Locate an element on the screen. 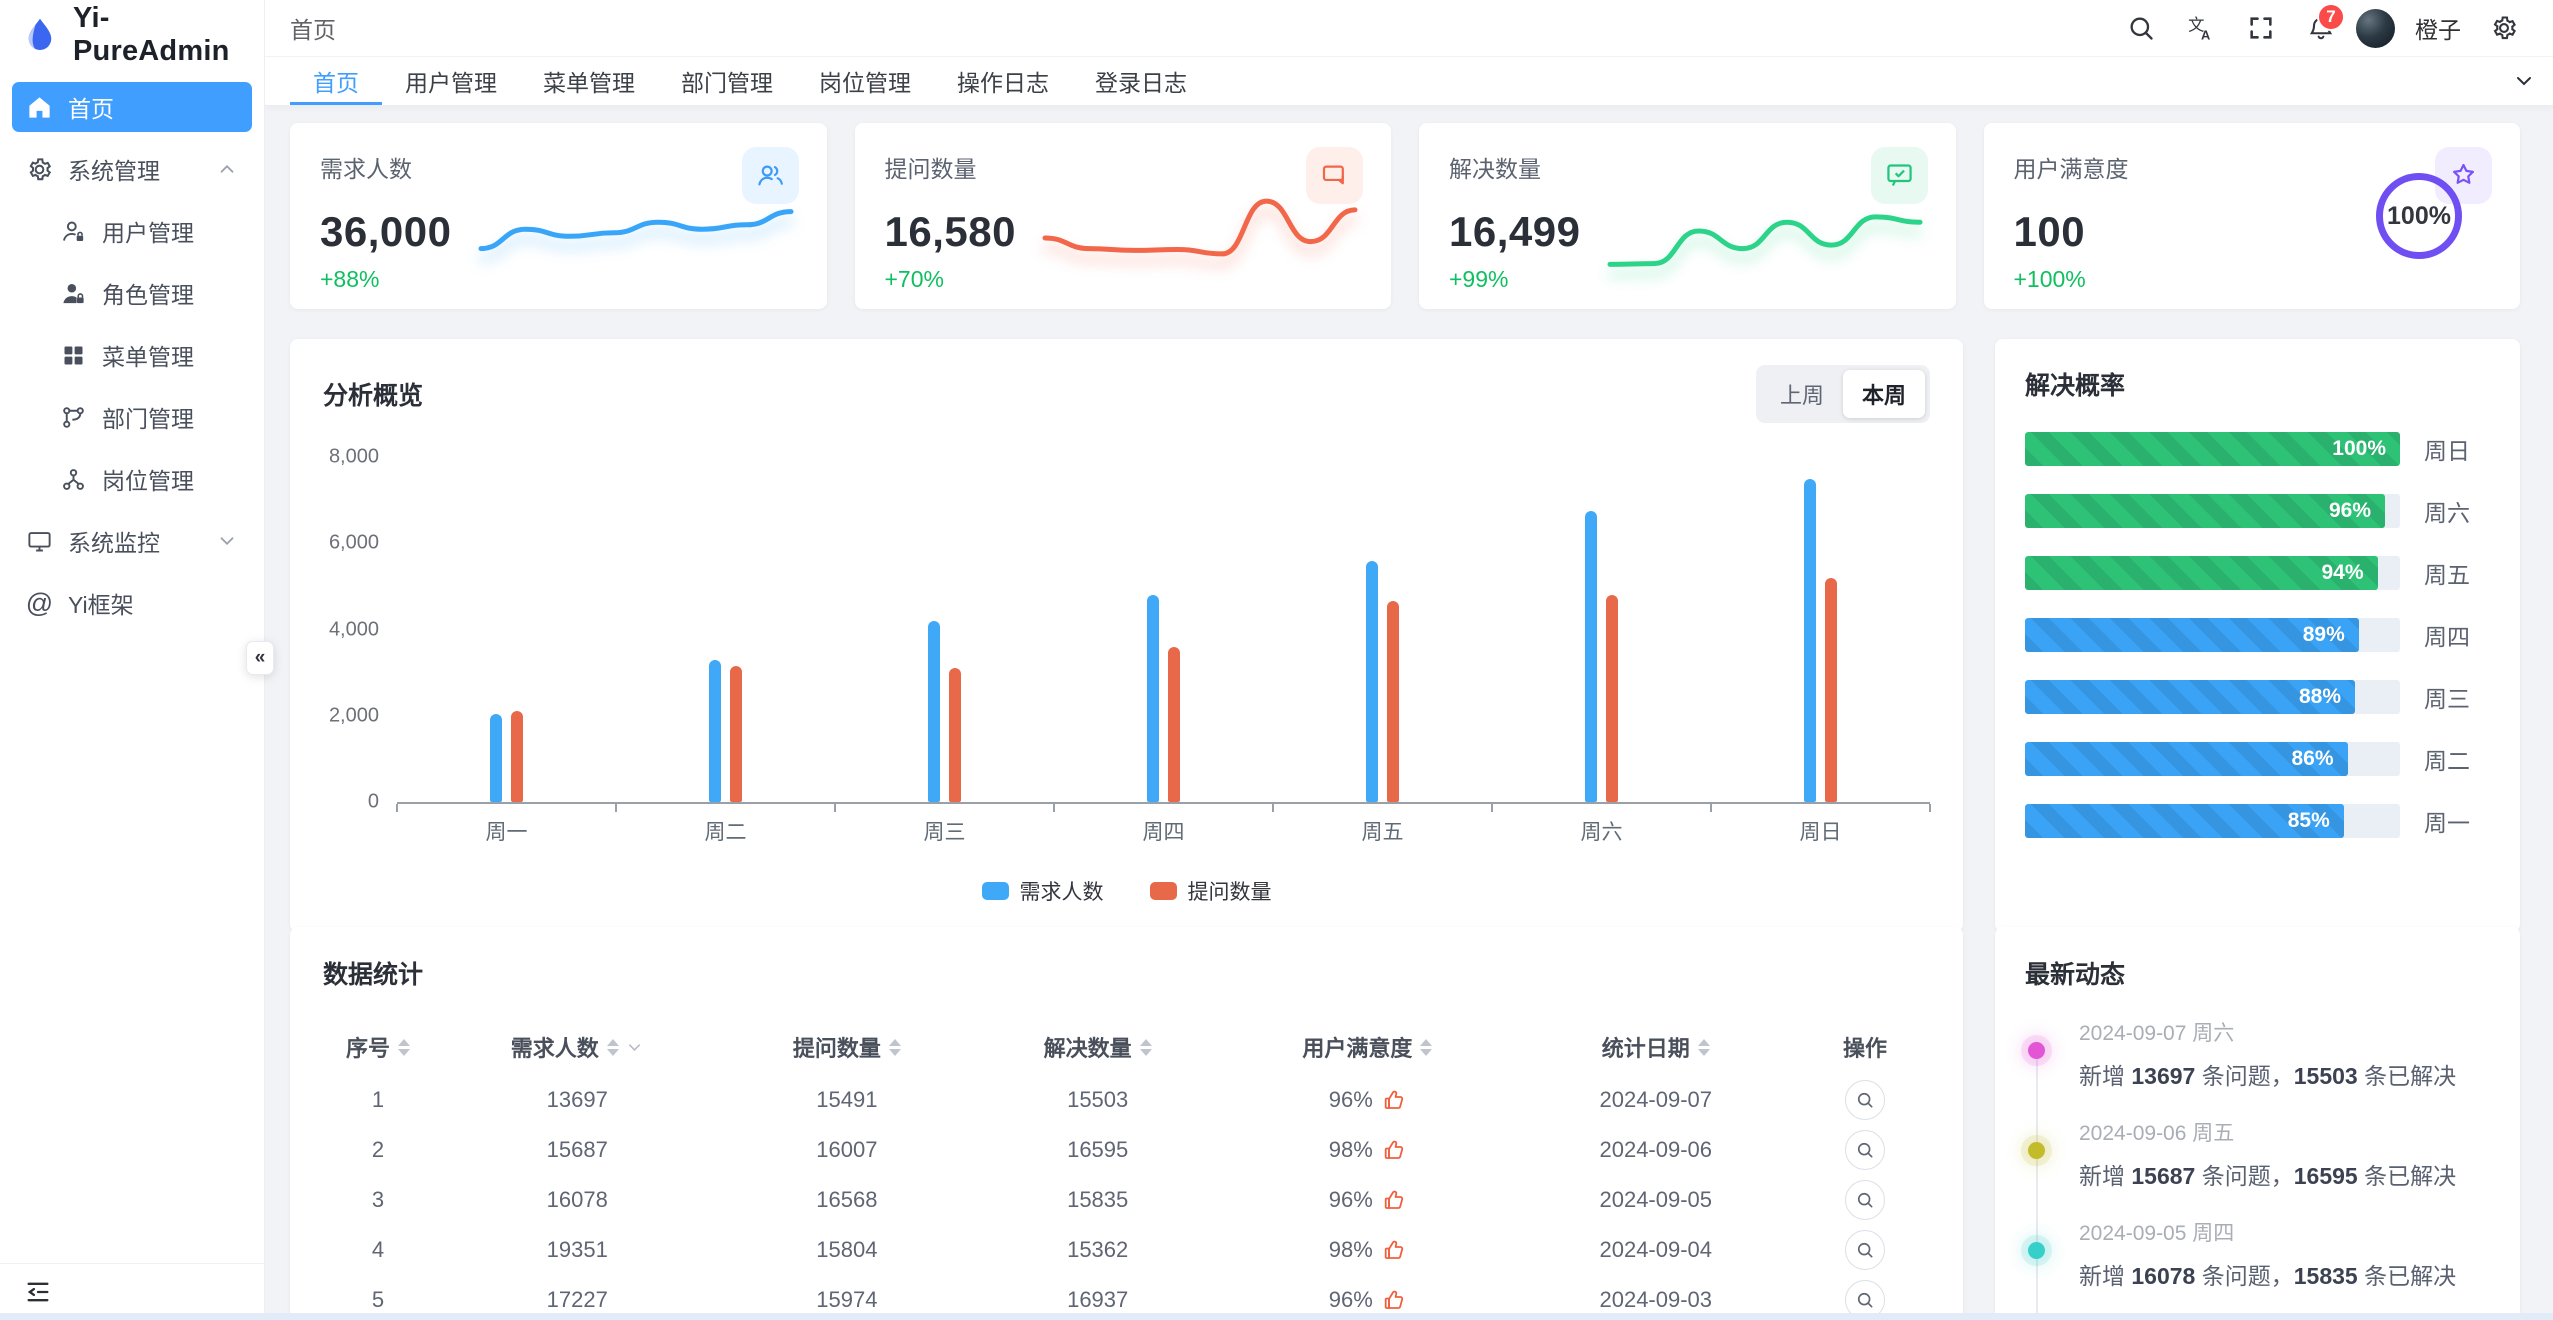  cell-id: 2 is located at coordinates (378, 1149).